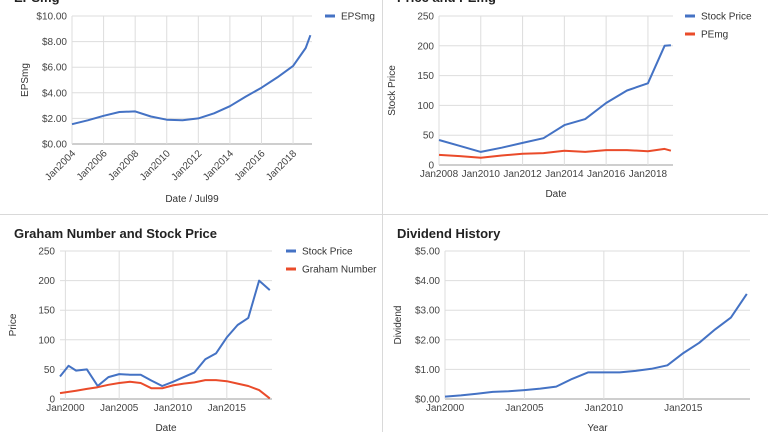  What do you see at coordinates (191, 80) in the screenshot?
I see `series-line-epsmg` at bounding box center [191, 80].